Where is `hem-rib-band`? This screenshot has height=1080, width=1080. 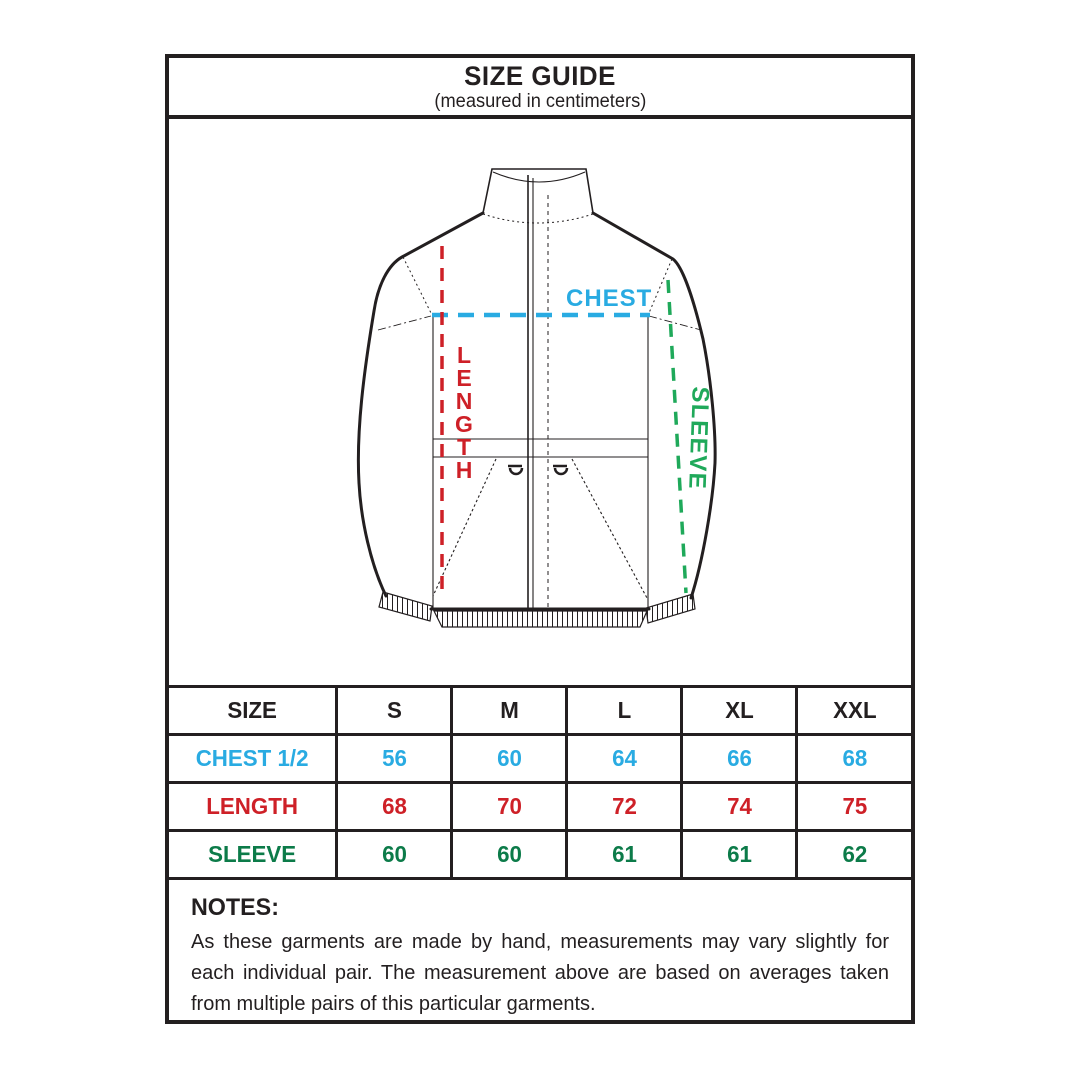
hem-rib-band is located at coordinates (540, 619).